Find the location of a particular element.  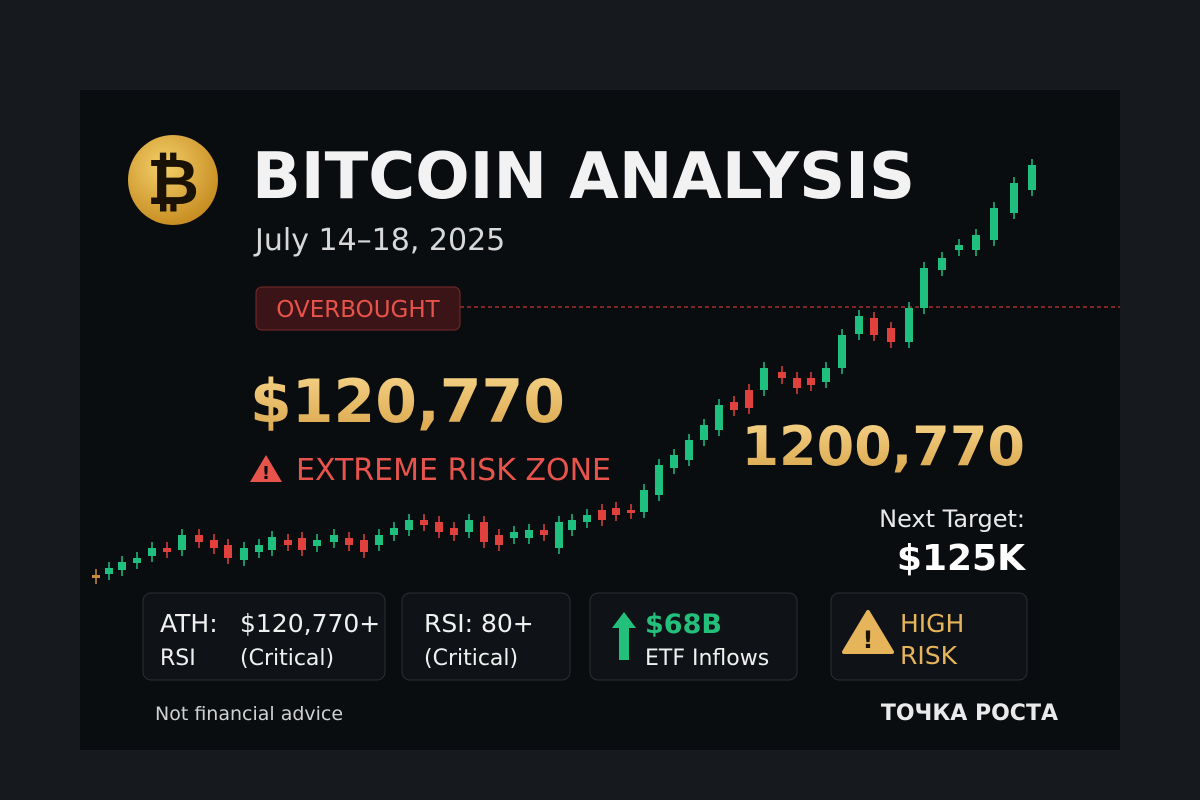

card-text: $120,770+ is located at coordinates (310, 623).